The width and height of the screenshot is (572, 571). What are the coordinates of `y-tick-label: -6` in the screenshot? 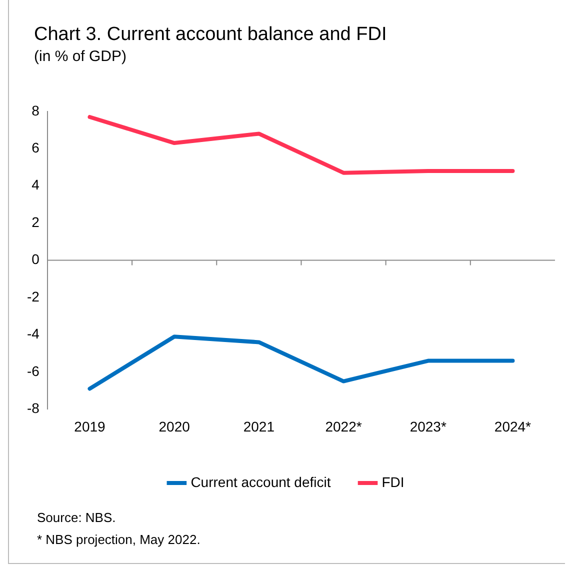 It's located at (33, 370).